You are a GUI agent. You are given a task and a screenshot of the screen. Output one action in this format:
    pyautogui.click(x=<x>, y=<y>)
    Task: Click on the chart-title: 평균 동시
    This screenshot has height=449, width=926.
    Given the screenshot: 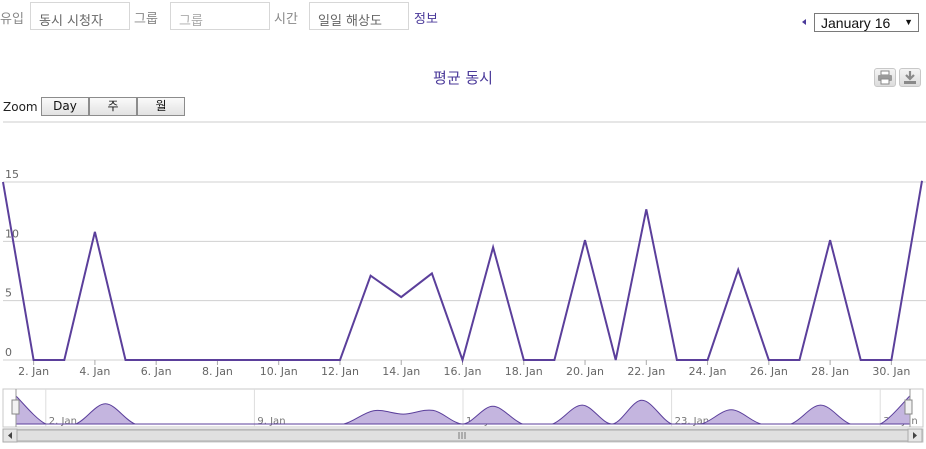 What is the action you would take?
    pyautogui.click(x=463, y=78)
    